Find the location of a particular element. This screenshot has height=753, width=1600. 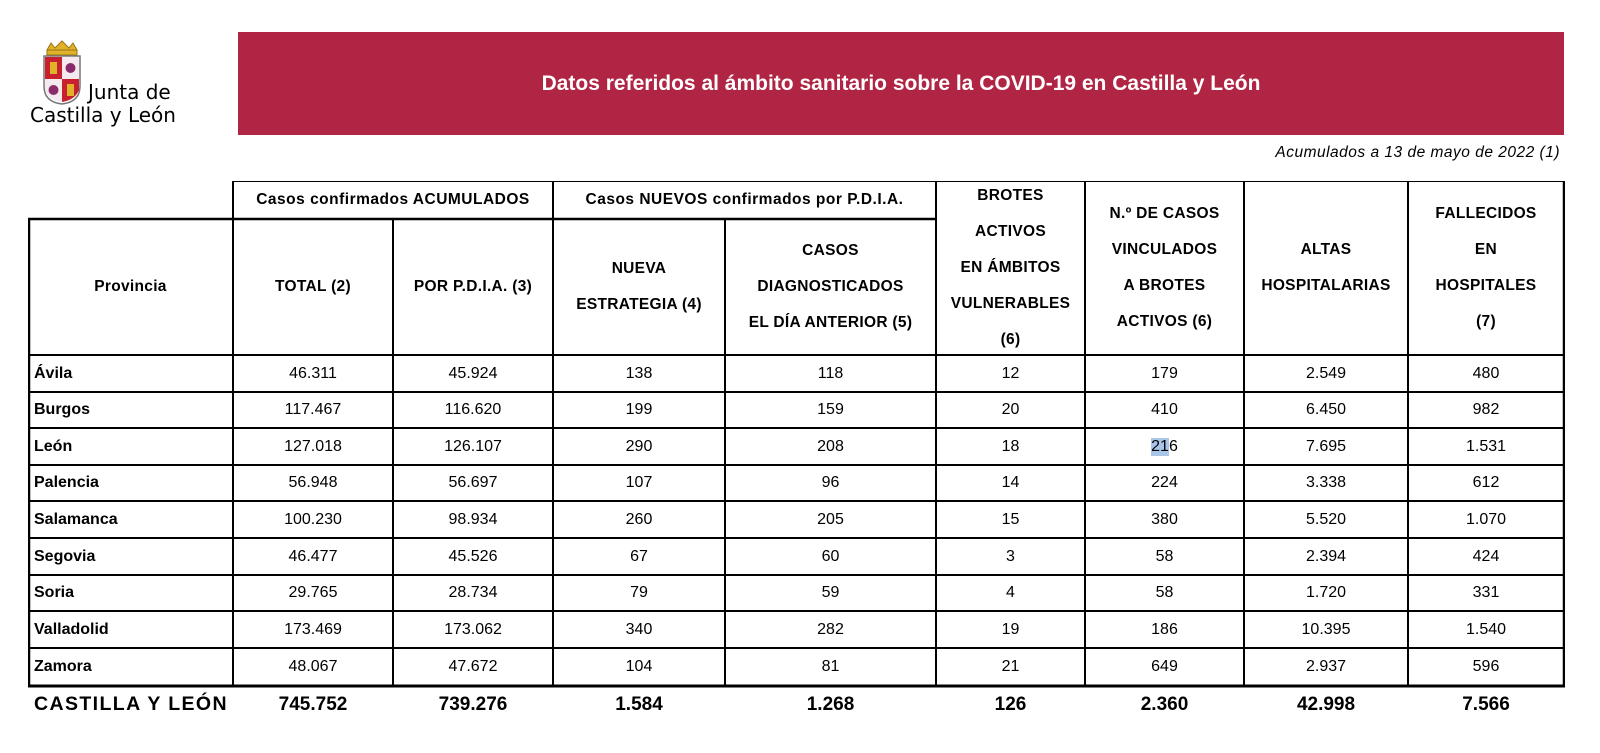

table-cell: 48.067 is located at coordinates (313, 666).